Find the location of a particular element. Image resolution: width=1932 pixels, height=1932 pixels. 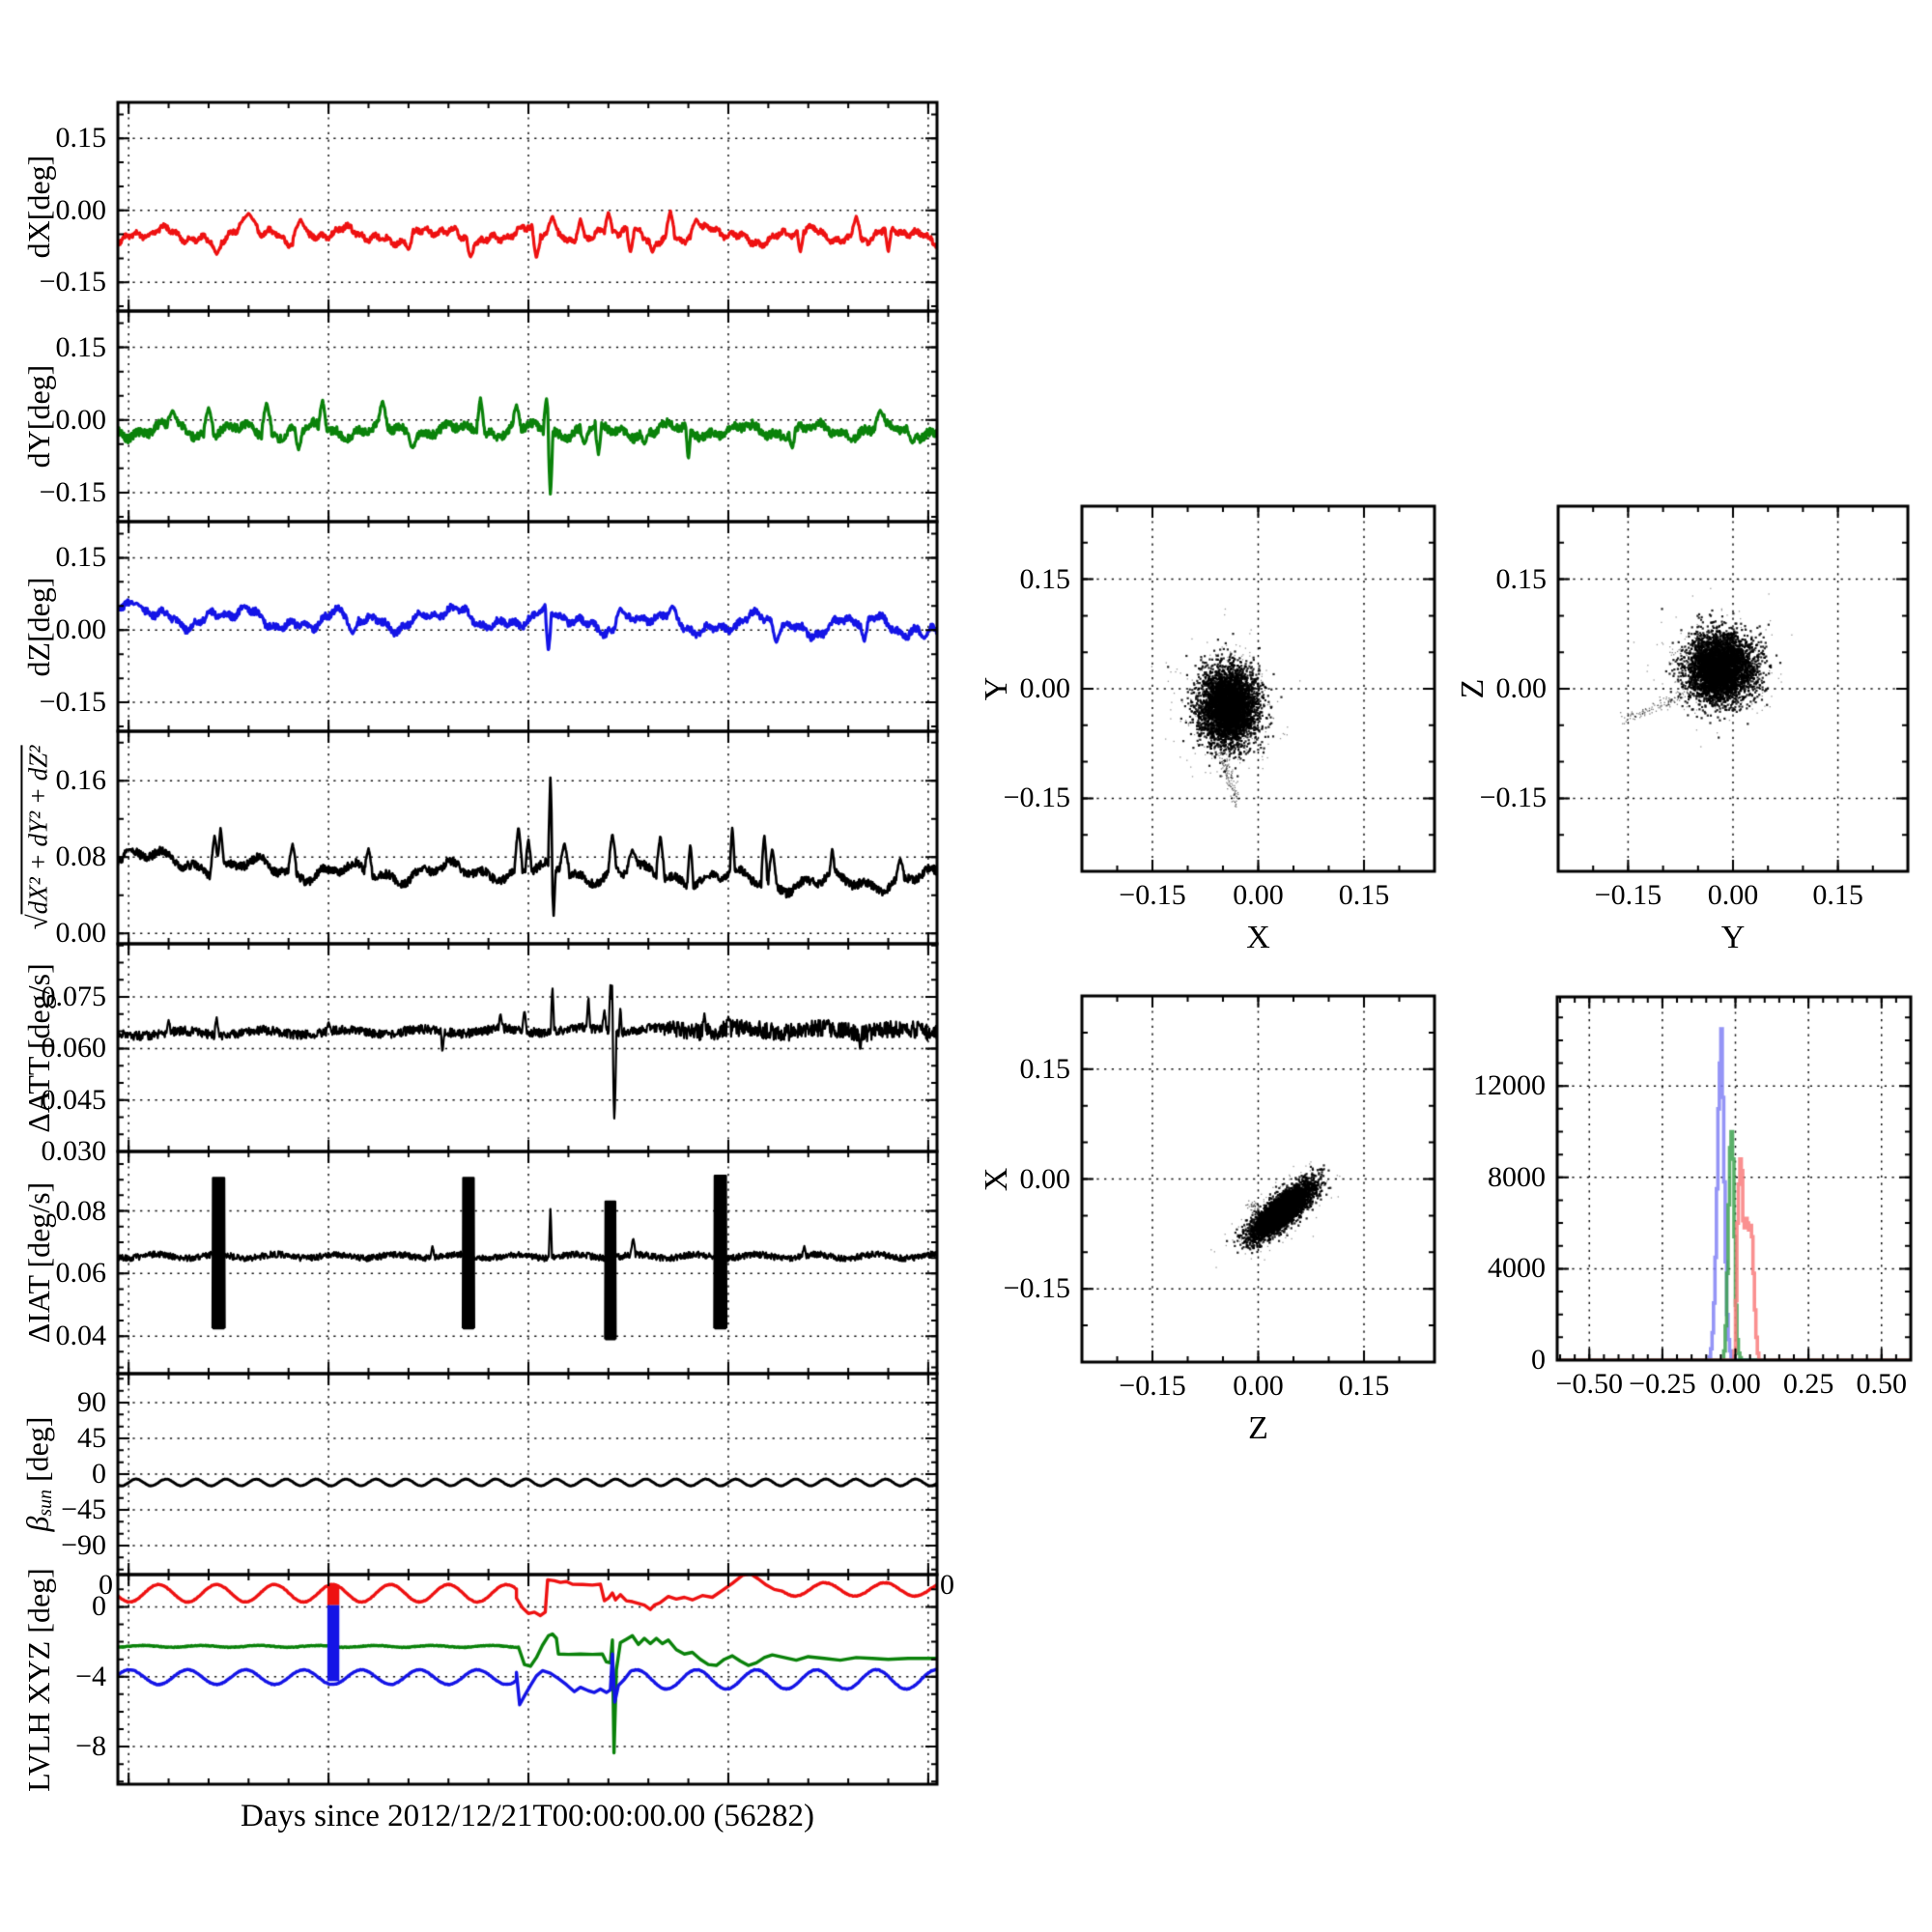

scatter_X_vs_Z-ytick-label: −0.15 is located at coordinates (1036, 1288).